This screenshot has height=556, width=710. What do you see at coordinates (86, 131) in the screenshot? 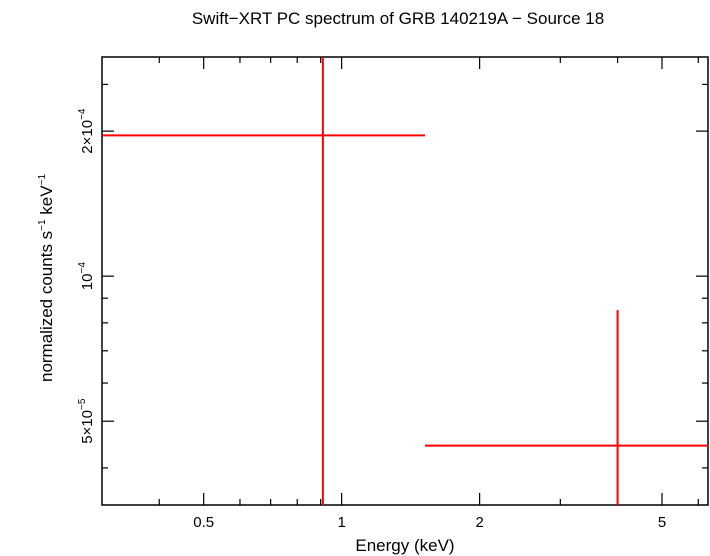
I see `y-tick-label-2: 2×10−4` at bounding box center [86, 131].